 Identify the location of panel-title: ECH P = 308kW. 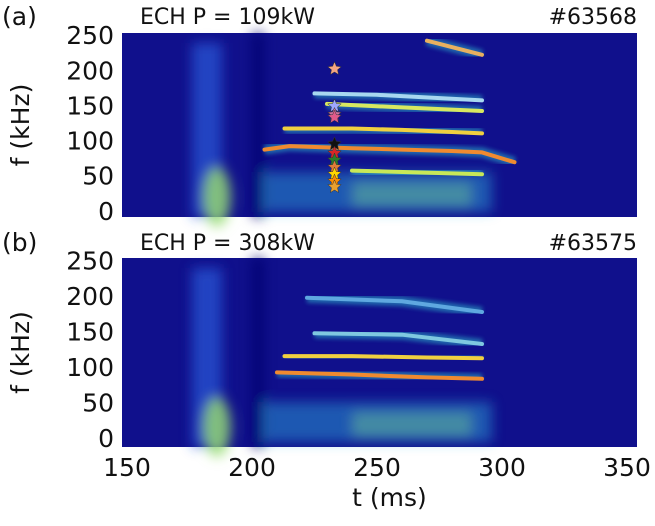
(227, 243).